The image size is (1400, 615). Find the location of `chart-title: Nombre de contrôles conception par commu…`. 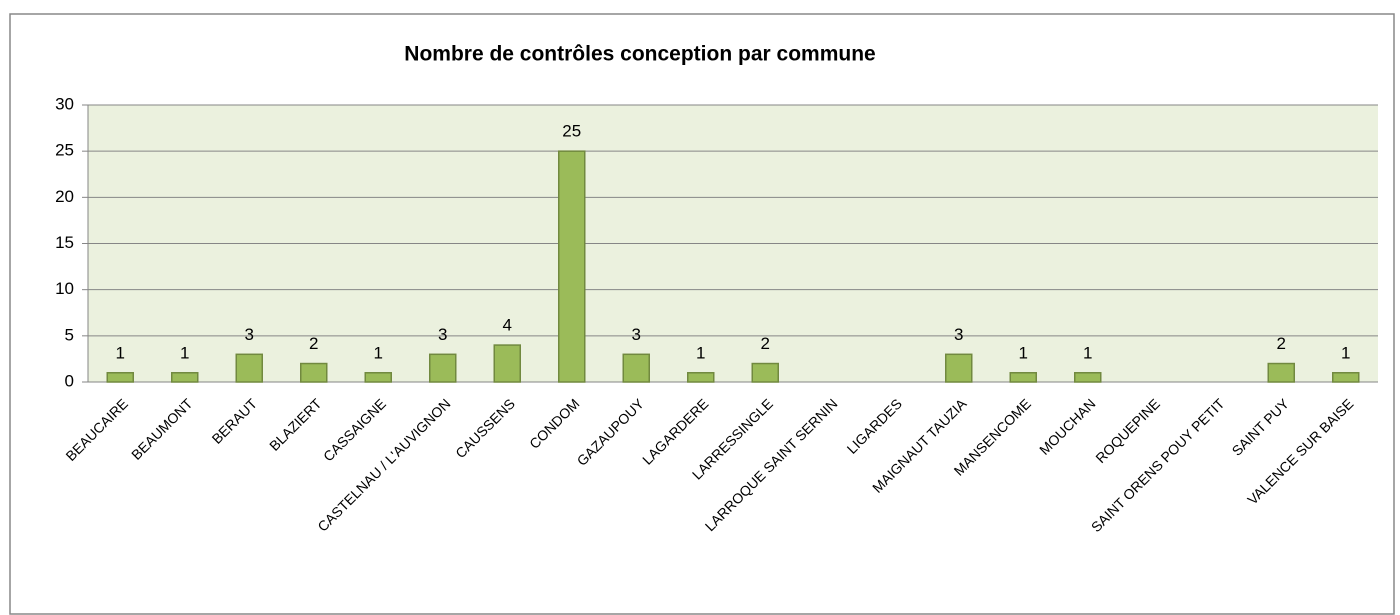

chart-title: Nombre de contrôles conception par commu… is located at coordinates (639, 54).